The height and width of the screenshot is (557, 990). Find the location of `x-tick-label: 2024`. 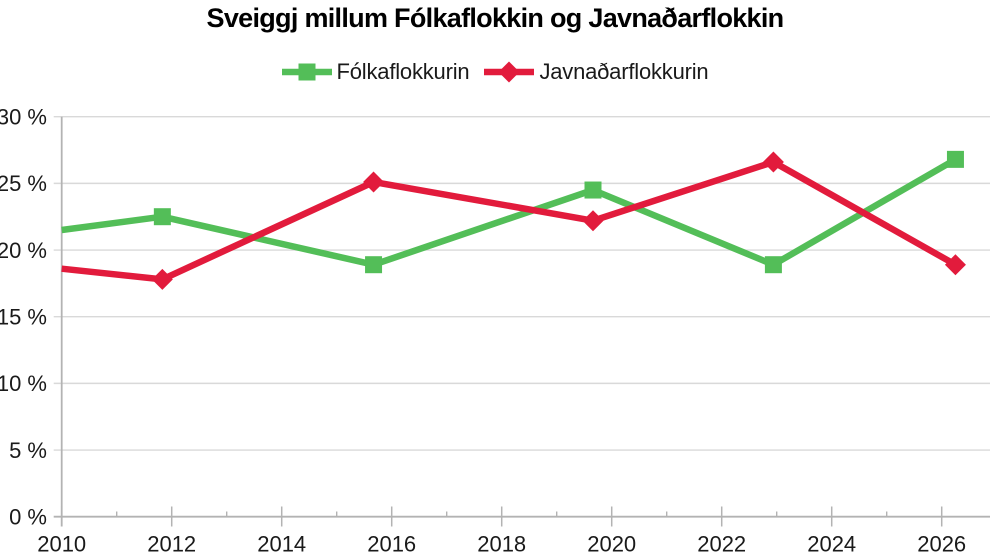

x-tick-label: 2024 is located at coordinates (831, 544).